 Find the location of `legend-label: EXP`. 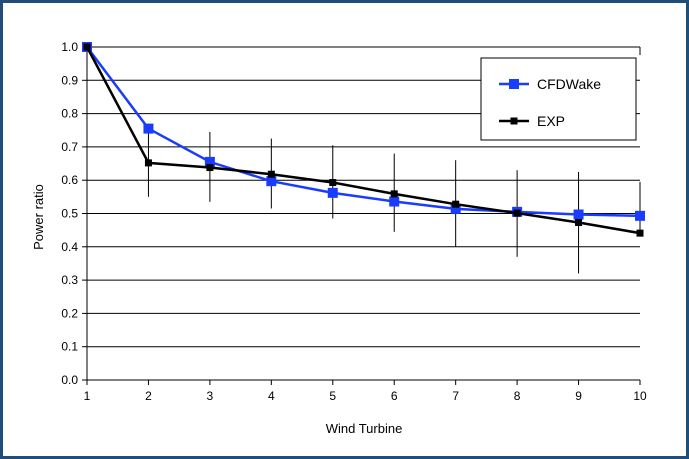

legend-label: EXP is located at coordinates (551, 121).